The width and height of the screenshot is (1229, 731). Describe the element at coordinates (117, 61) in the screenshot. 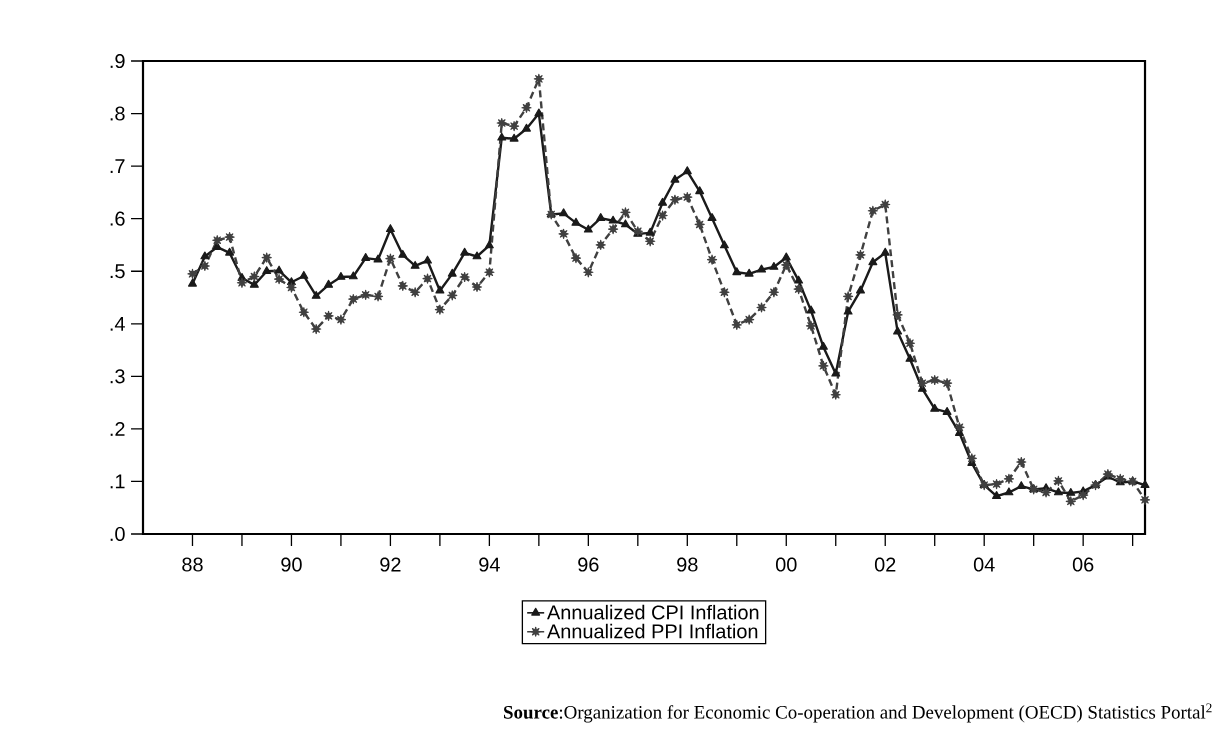

I see `y-tick-label: .9` at that location.